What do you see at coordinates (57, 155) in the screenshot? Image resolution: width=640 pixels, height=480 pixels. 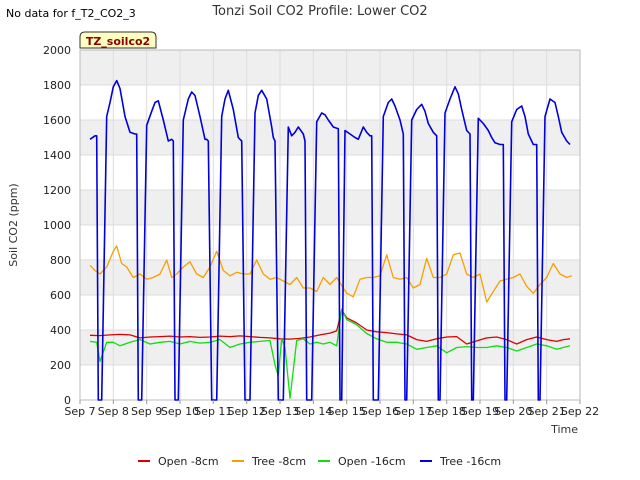 I see `y-tick-label: 1400` at bounding box center [57, 155].